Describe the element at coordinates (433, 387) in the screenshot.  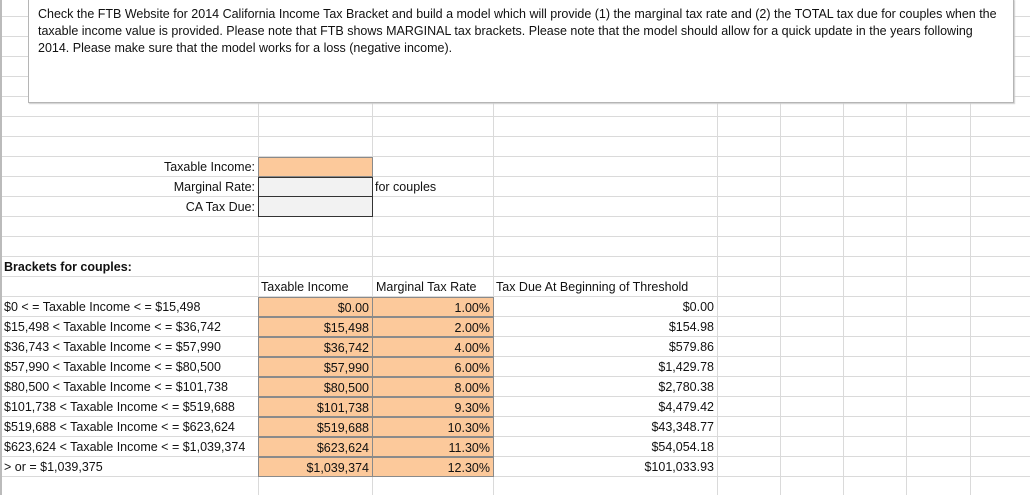
I see `bracket-rate-cell: 8.00%` at that location.